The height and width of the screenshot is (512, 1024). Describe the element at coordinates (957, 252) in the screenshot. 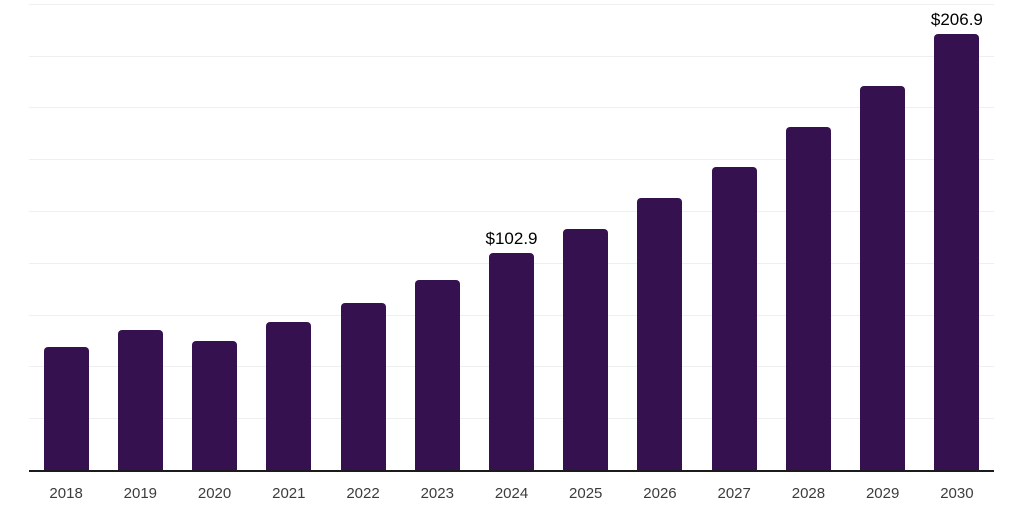

I see `bar-2030` at that location.